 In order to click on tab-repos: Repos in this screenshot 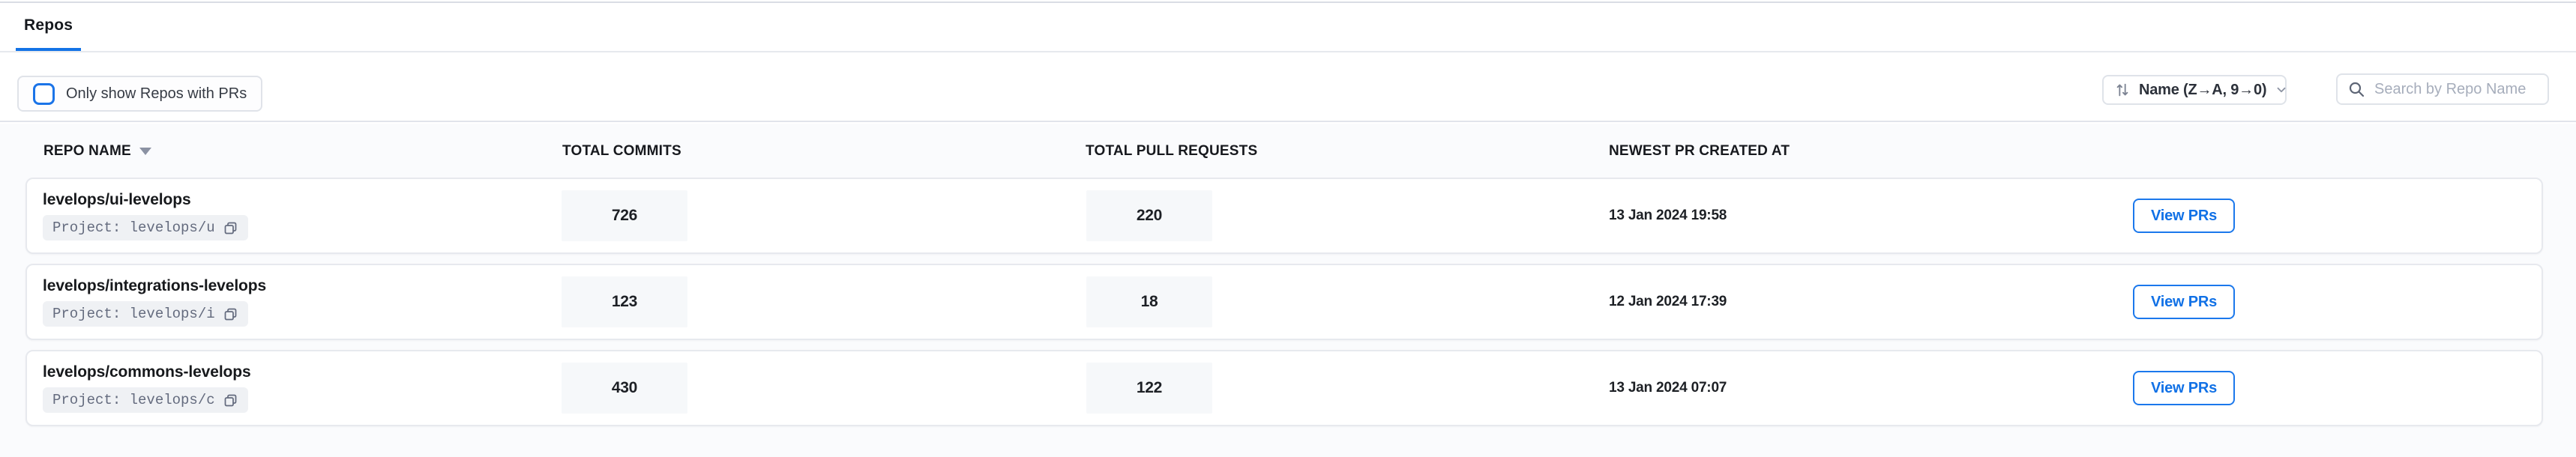, I will do `click(49, 27)`.